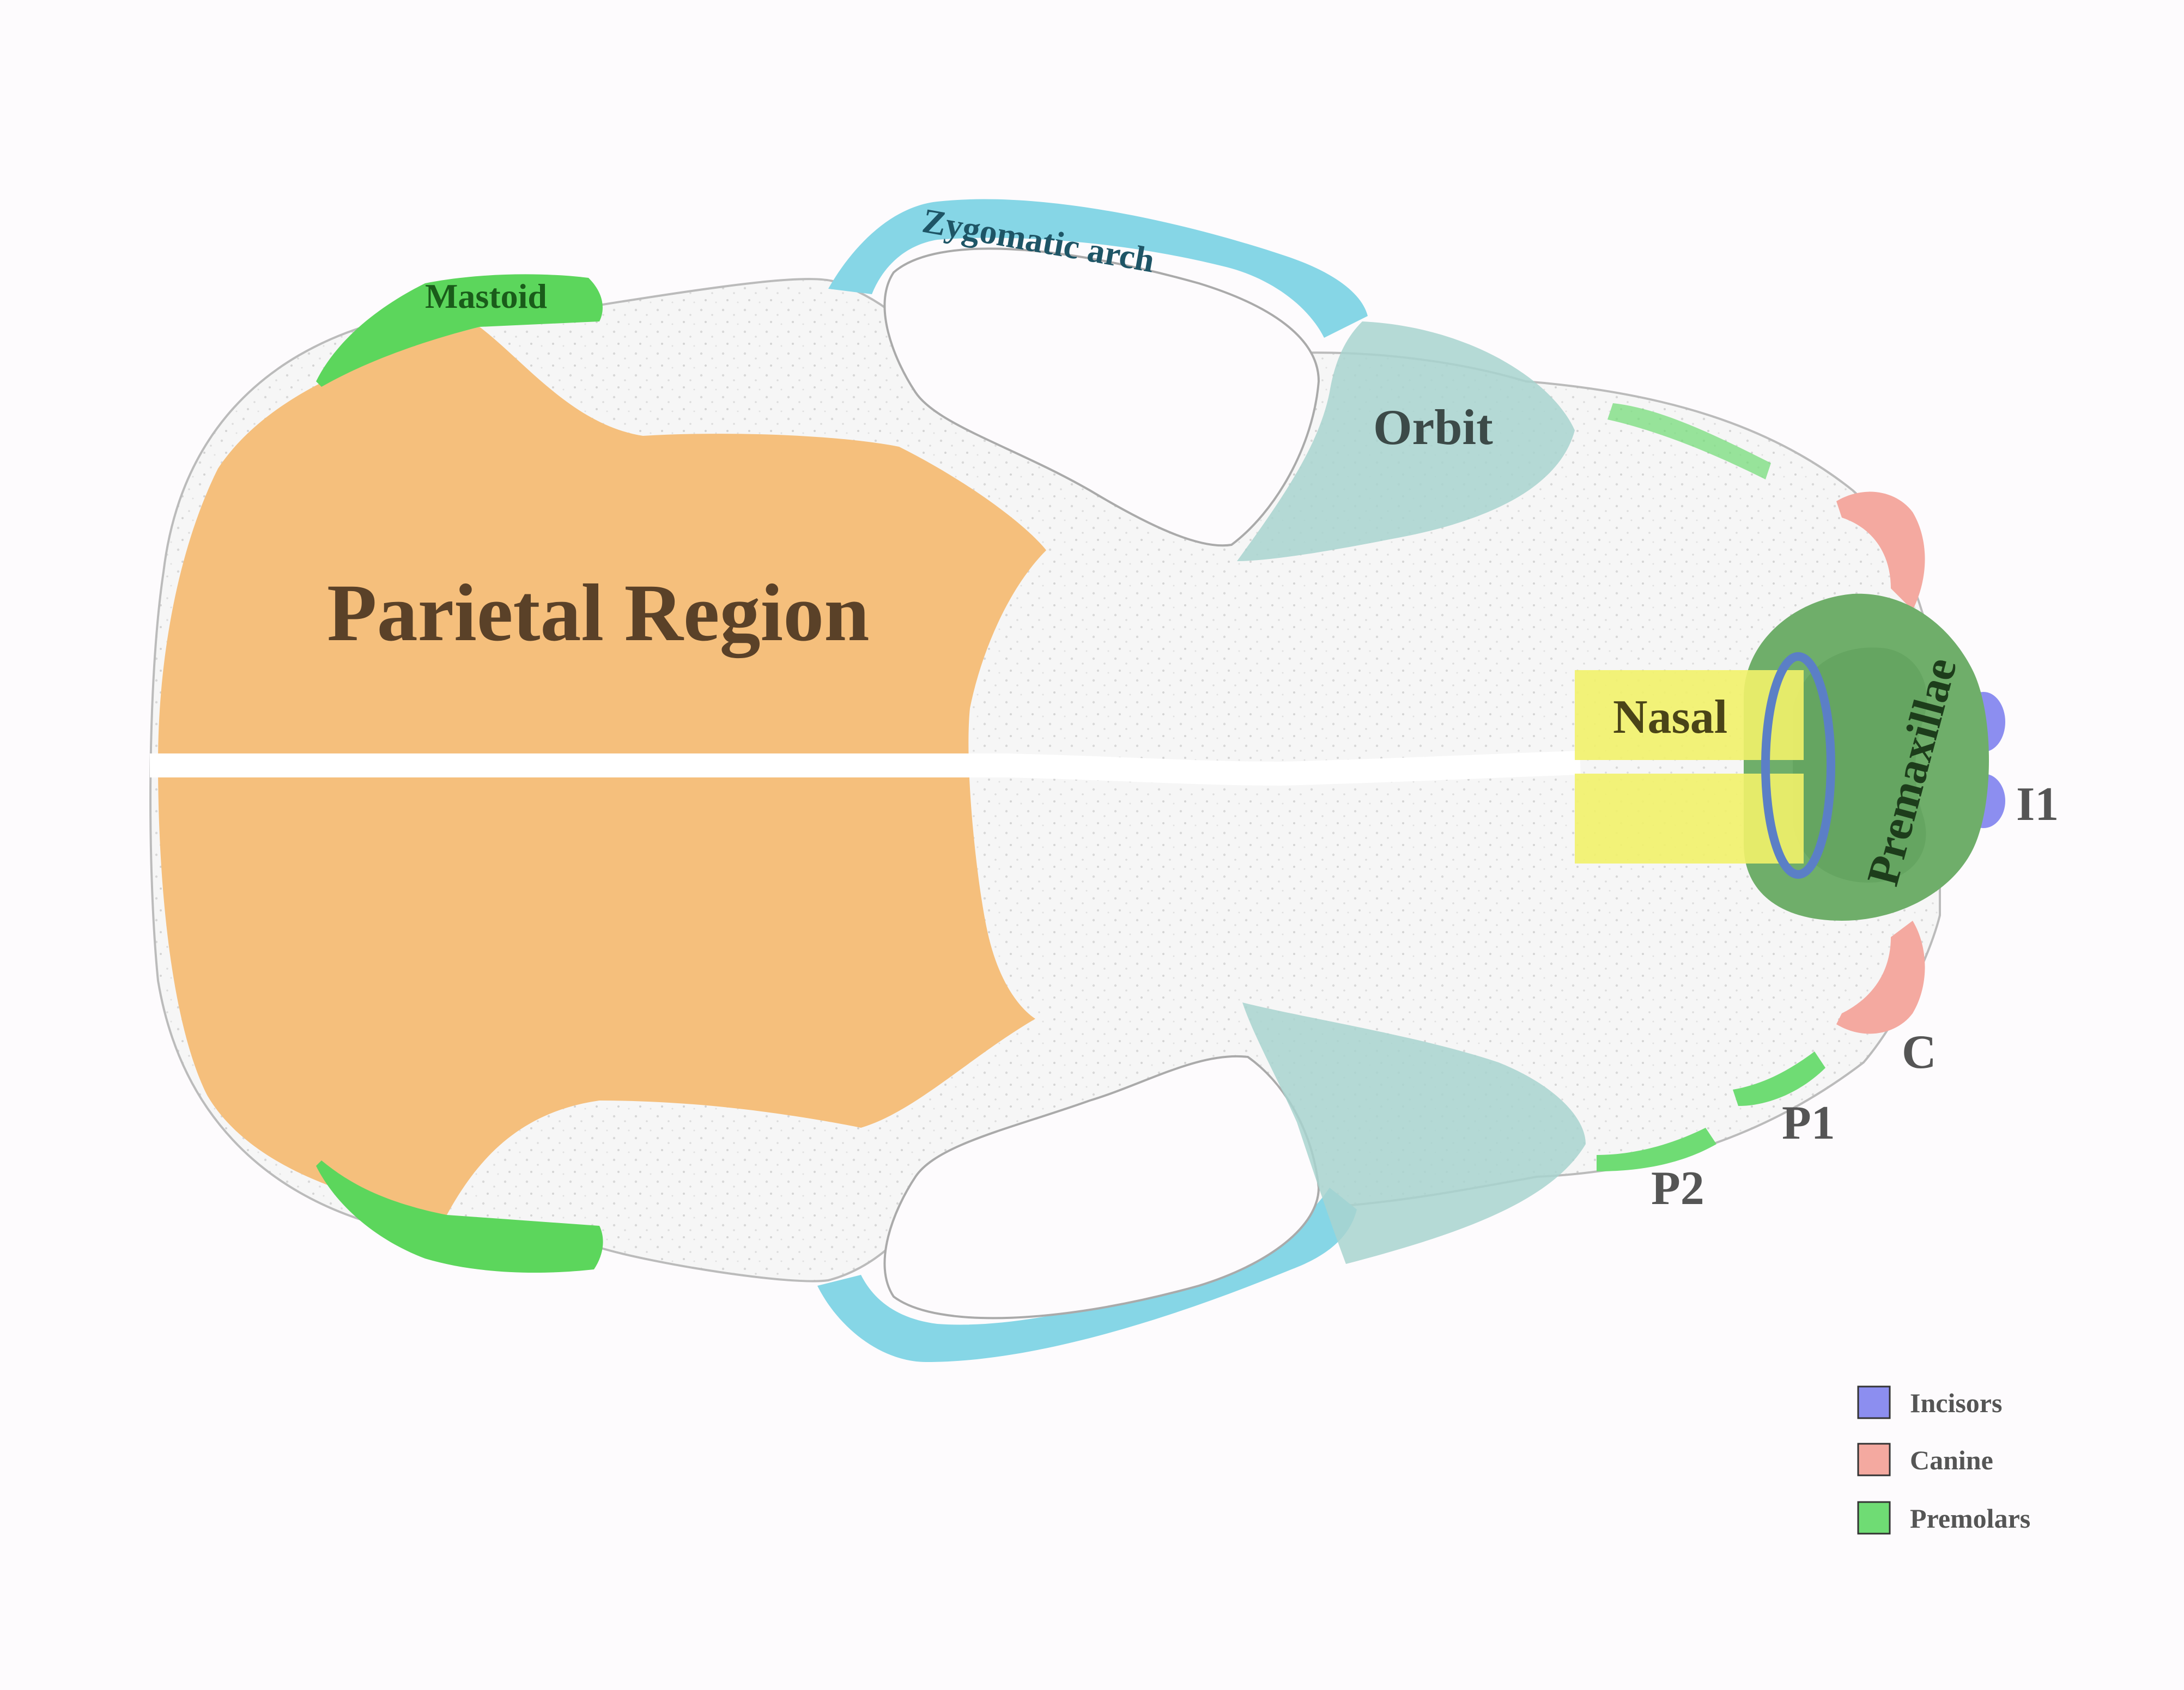 The height and width of the screenshot is (1690, 2184). I want to click on orbit-label: Orbit, so click(1433, 427).